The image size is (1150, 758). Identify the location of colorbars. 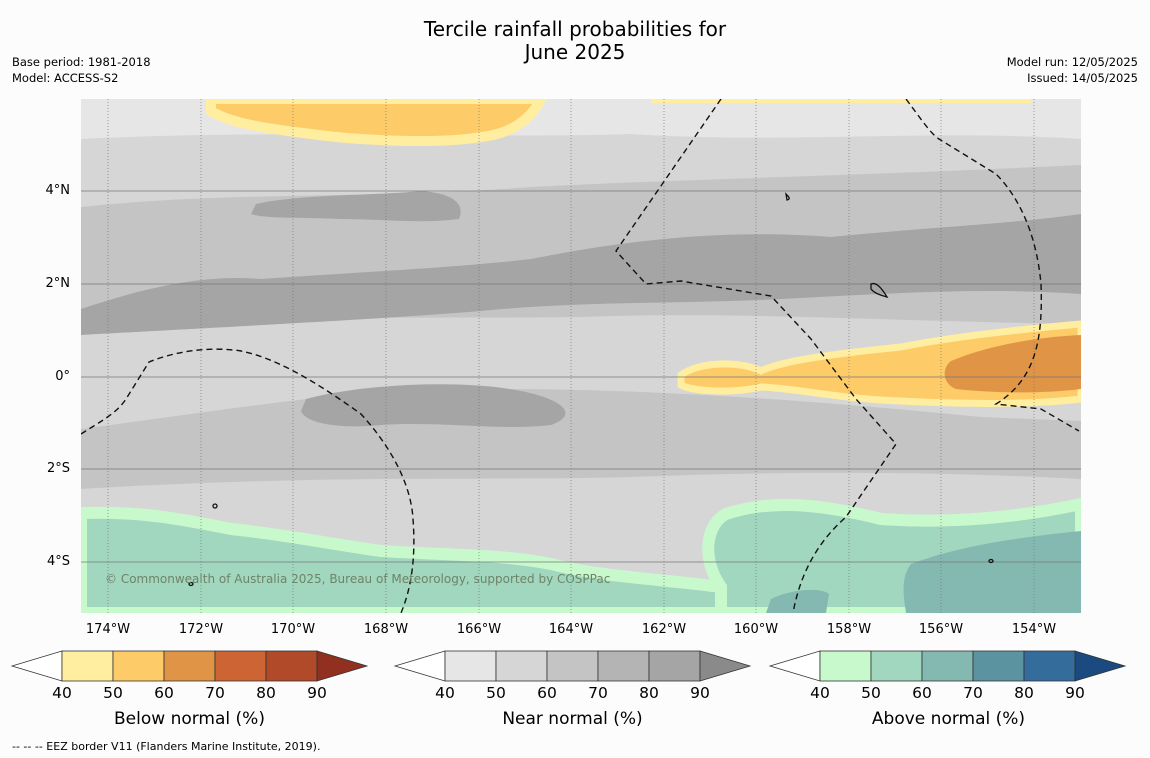
(568, 666).